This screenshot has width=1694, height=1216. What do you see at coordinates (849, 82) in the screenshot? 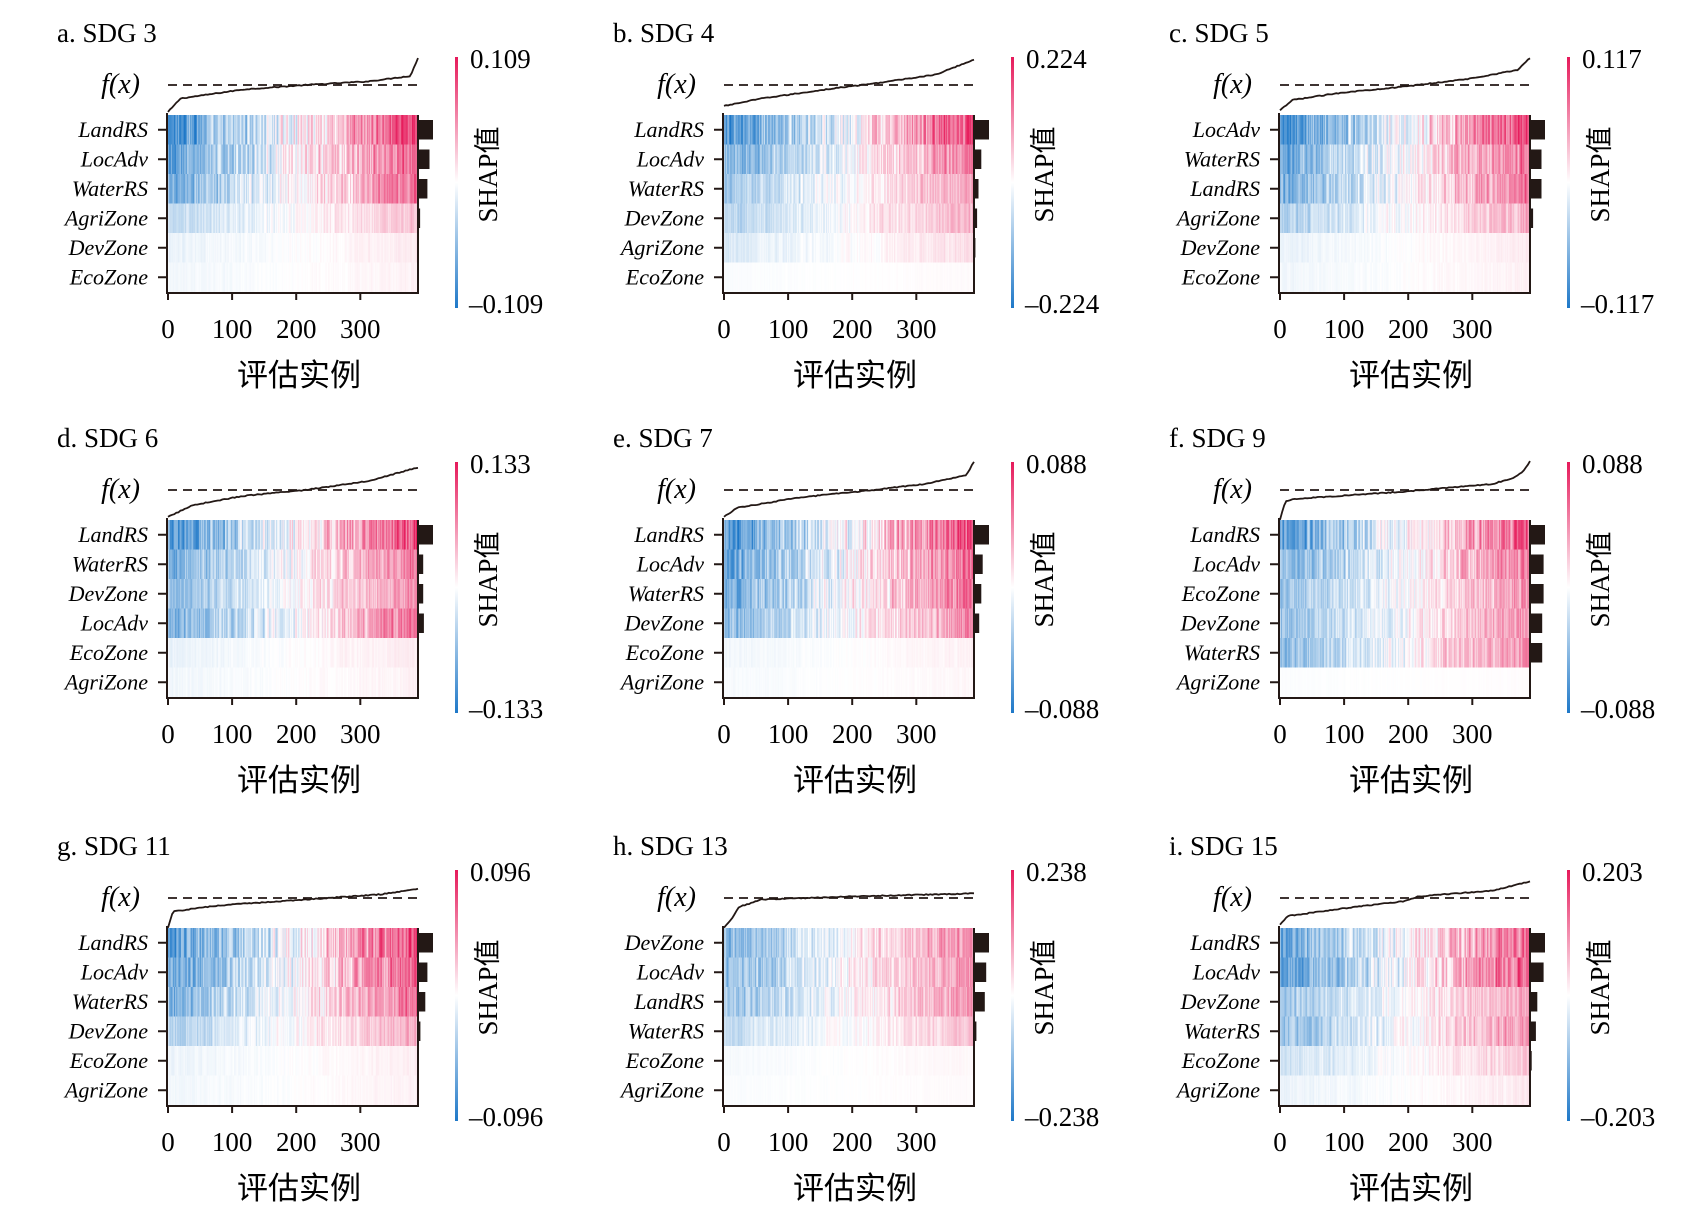
I see `fx-curve` at bounding box center [849, 82].